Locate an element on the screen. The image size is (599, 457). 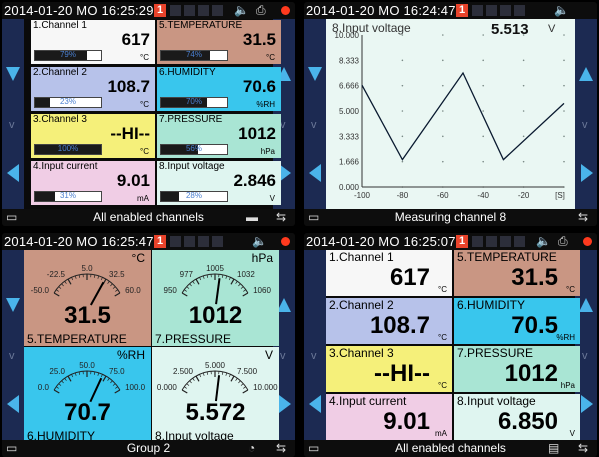
channel-name: 6.HUMIDITY is located at coordinates (491, 305).